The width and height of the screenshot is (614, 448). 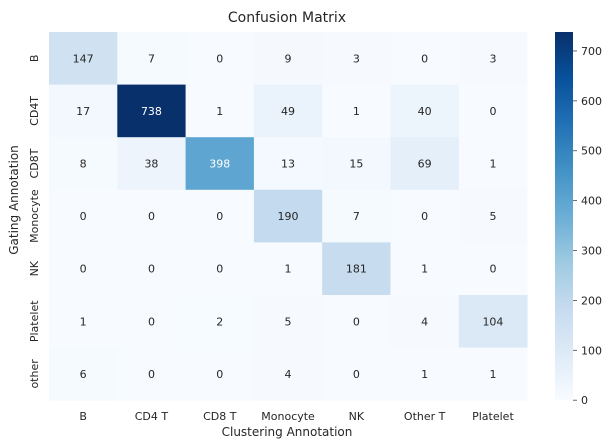 What do you see at coordinates (591, 101) in the screenshot?
I see `colorbar-tick-label: 600` at bounding box center [591, 101].